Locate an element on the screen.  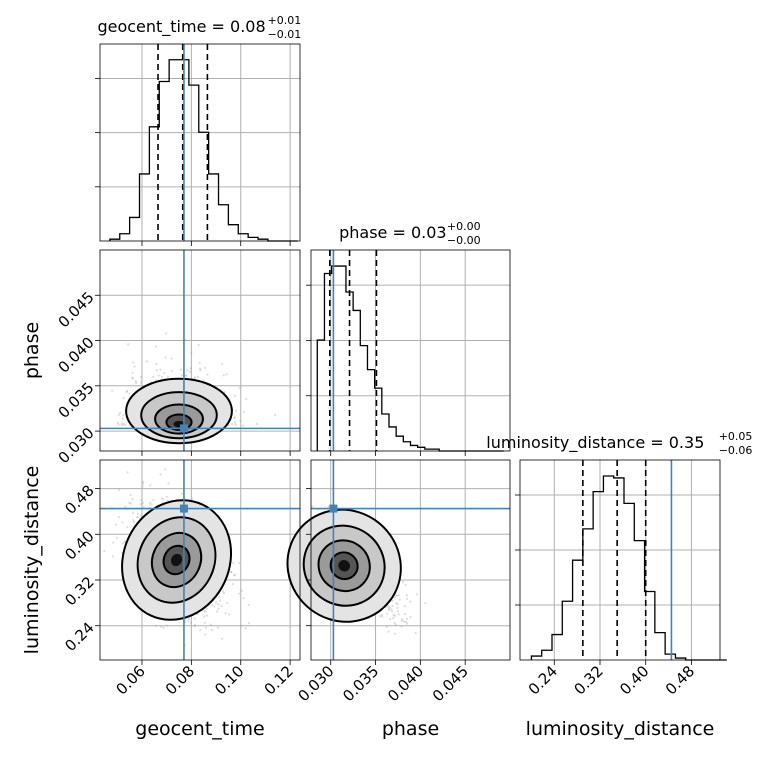
x-tick-label: 0.08 is located at coordinates (180, 680).